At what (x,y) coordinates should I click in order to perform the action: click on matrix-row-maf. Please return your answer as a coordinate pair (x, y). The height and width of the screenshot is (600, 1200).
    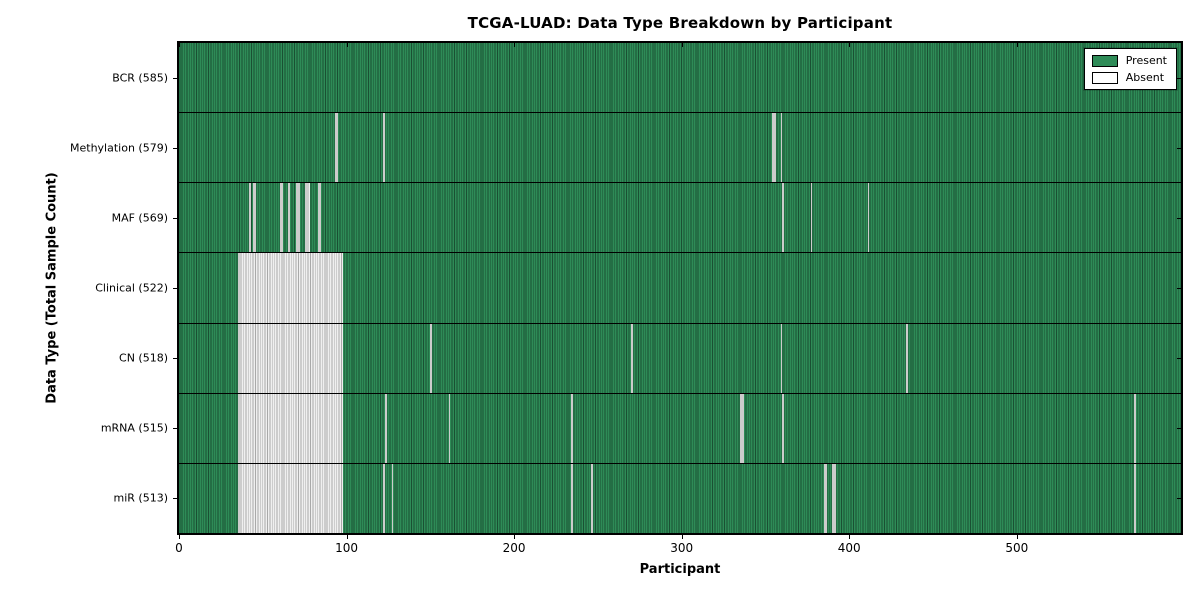
    Looking at the image, I should click on (680, 217).